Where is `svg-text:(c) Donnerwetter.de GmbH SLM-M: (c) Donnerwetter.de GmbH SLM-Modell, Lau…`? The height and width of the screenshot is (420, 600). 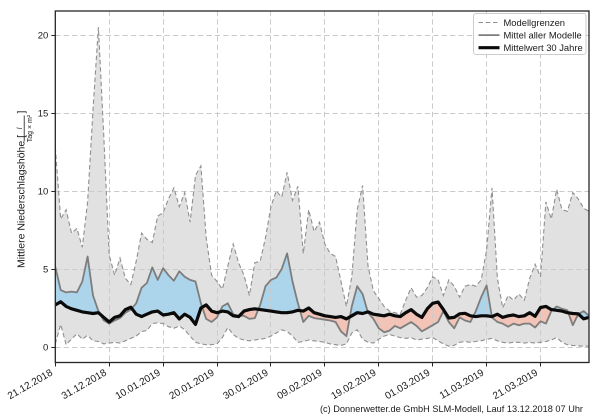
svg-text:(c) Donnerwetter.de GmbH SLM-M: (c) Donnerwetter.de GmbH SLM-Modell, Lau… is located at coordinates (451, 409).